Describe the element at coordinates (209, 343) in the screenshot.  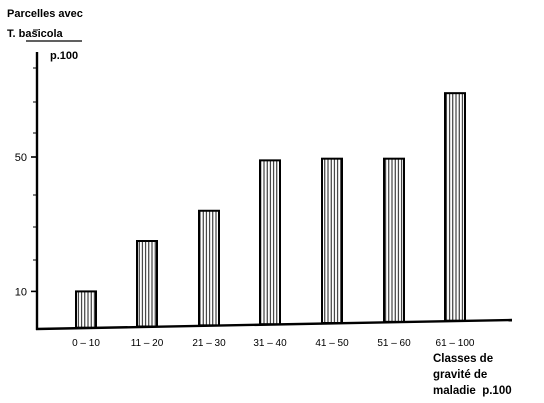
I see `category-label-21-30: 21 – 30` at that location.